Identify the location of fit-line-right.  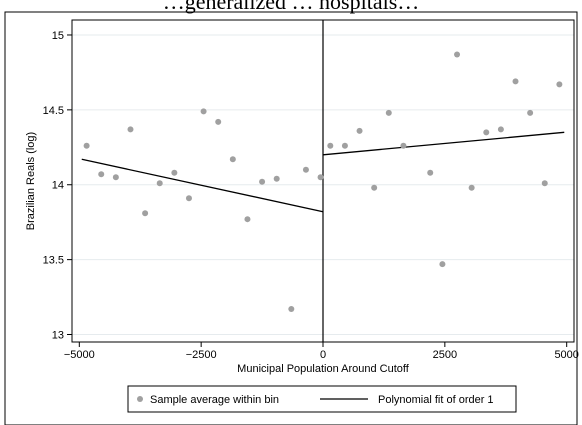
(443, 143).